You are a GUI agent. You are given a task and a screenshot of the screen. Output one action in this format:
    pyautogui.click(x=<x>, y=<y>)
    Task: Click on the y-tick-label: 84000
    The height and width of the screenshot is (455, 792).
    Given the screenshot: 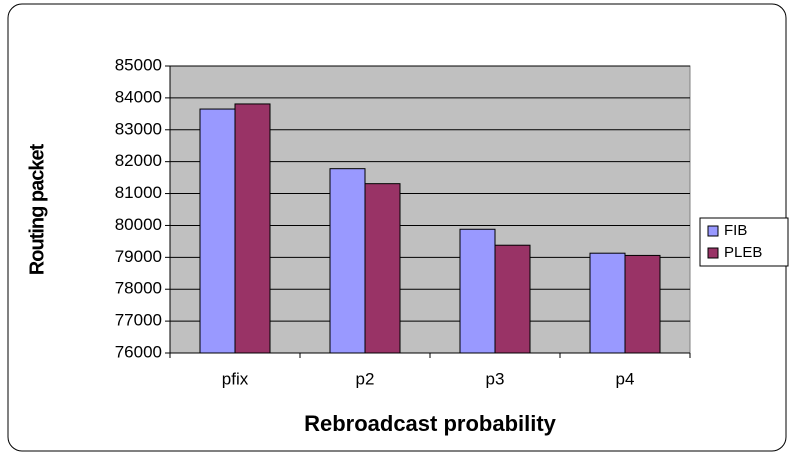 What is the action you would take?
    pyautogui.click(x=138, y=96)
    